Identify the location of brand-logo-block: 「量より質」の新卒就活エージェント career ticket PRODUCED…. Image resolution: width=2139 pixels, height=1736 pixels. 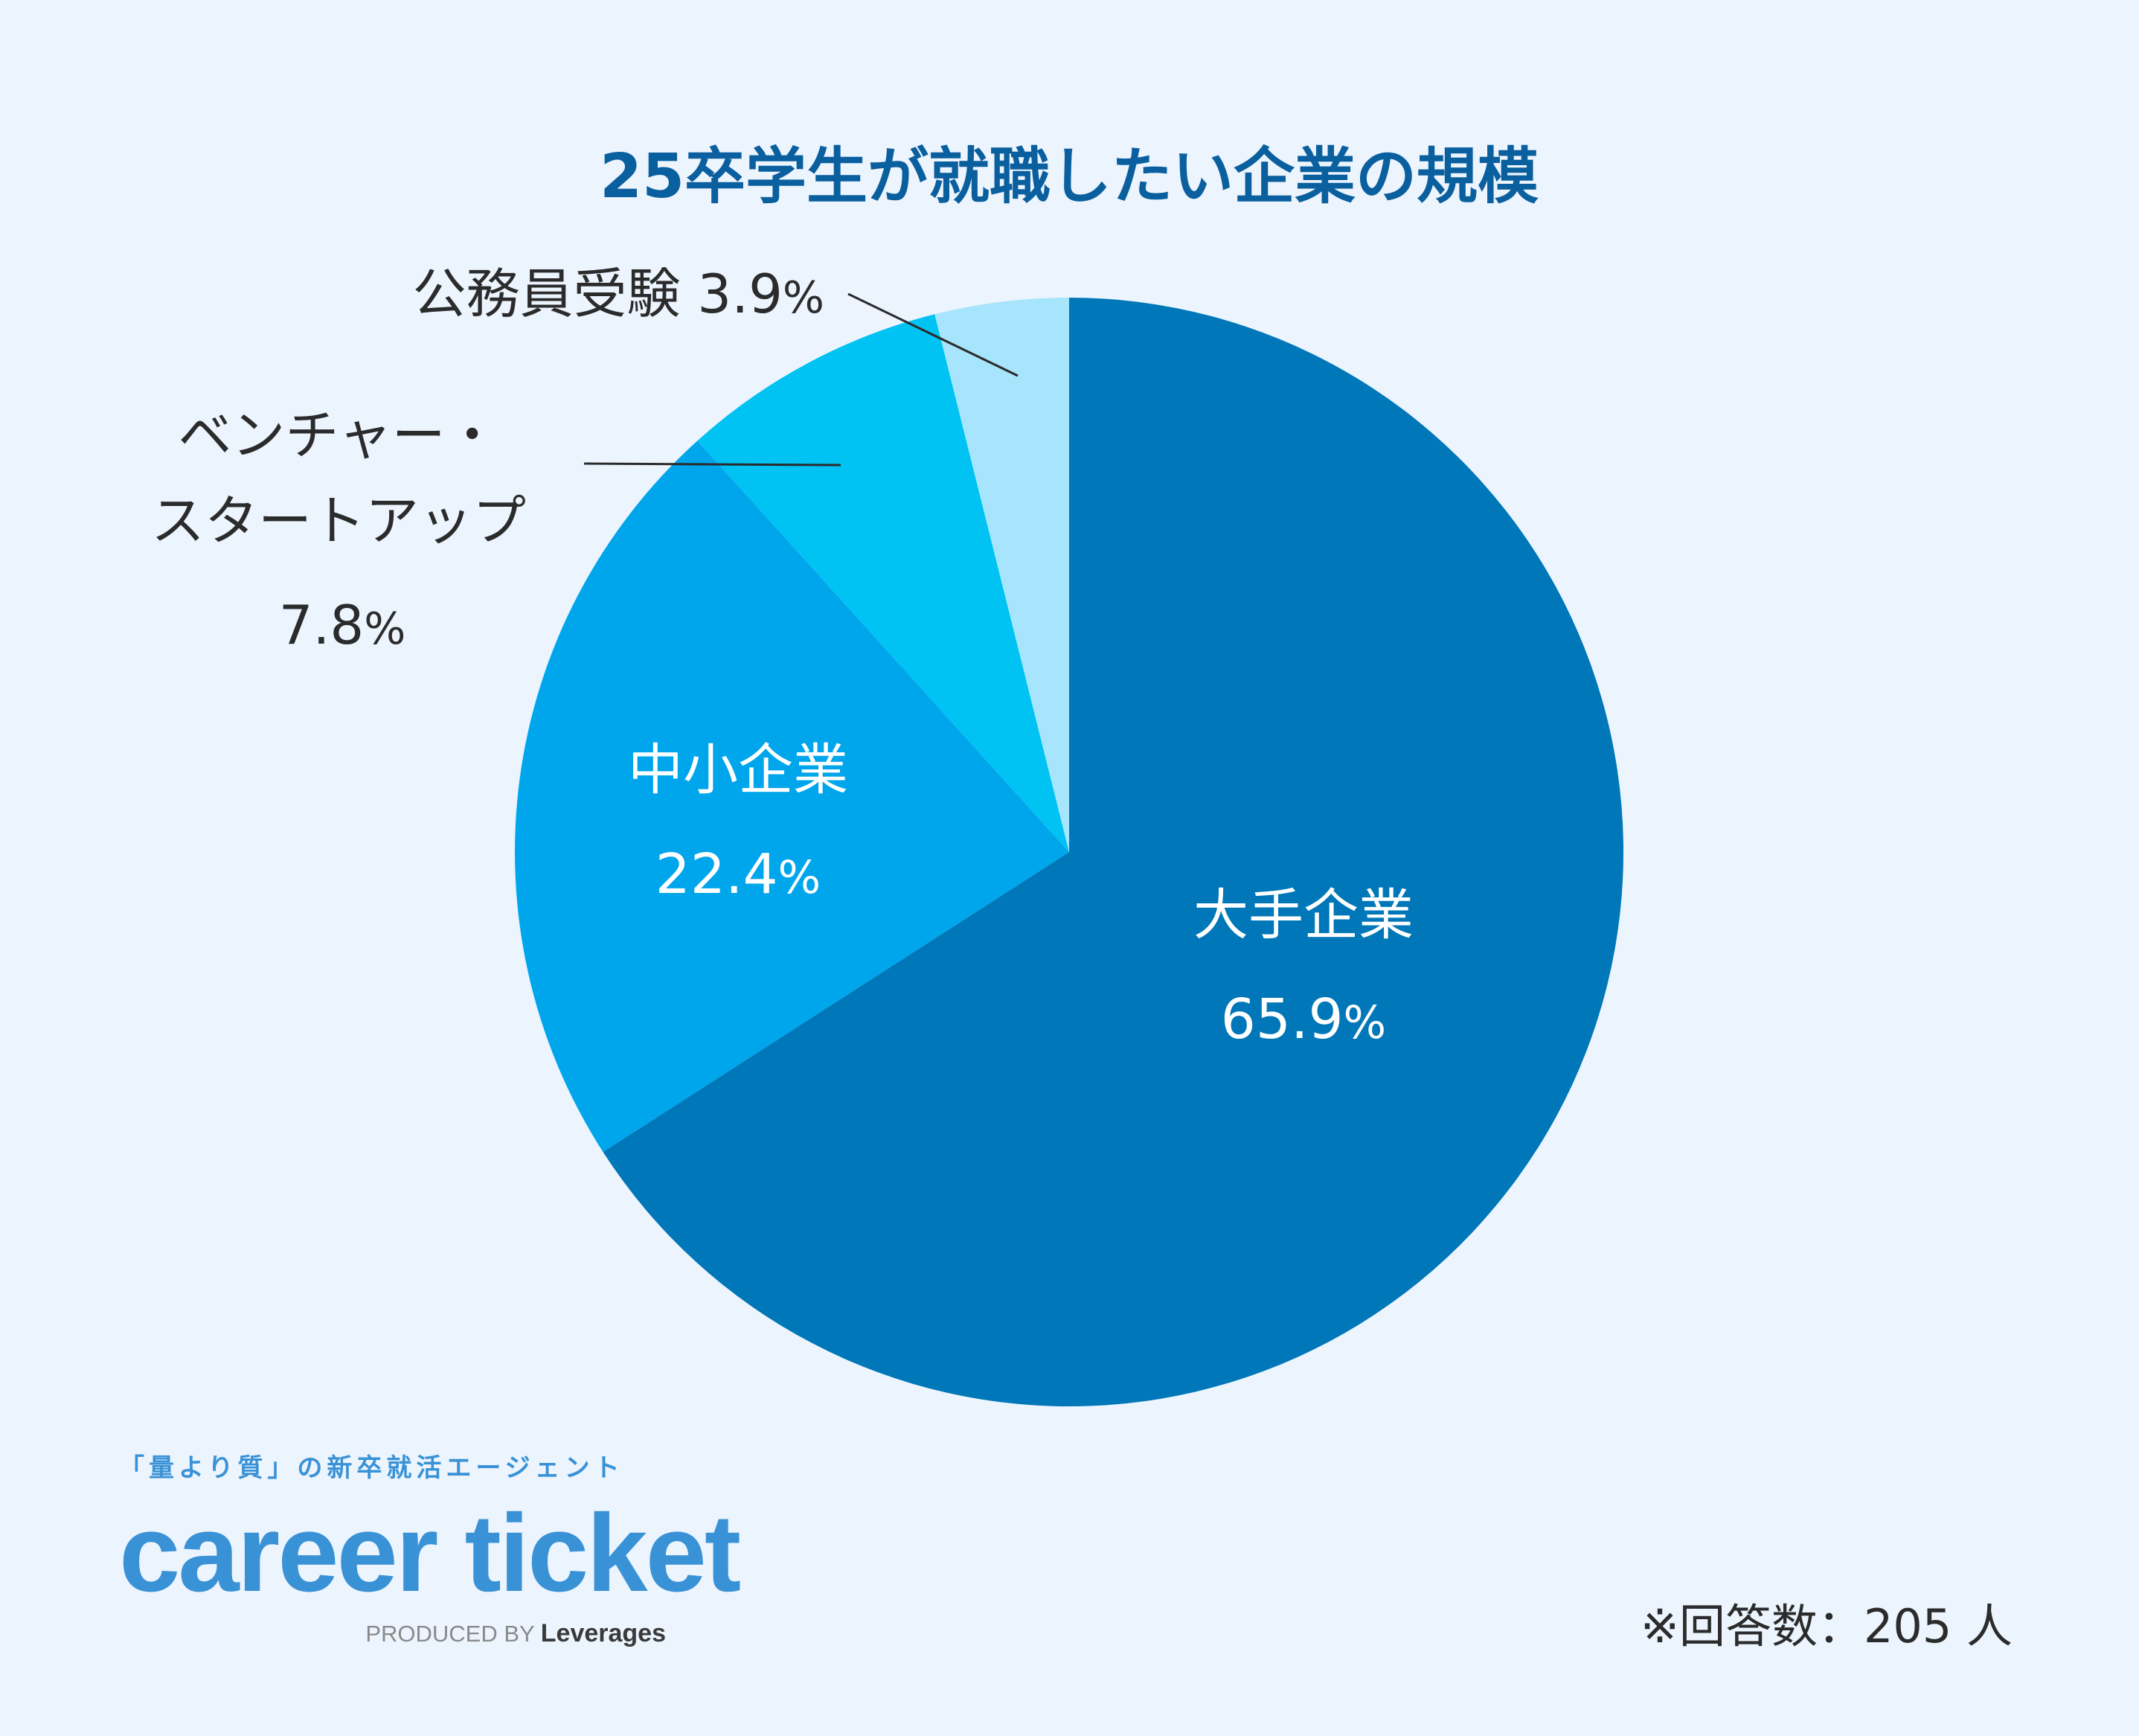
(430, 1547).